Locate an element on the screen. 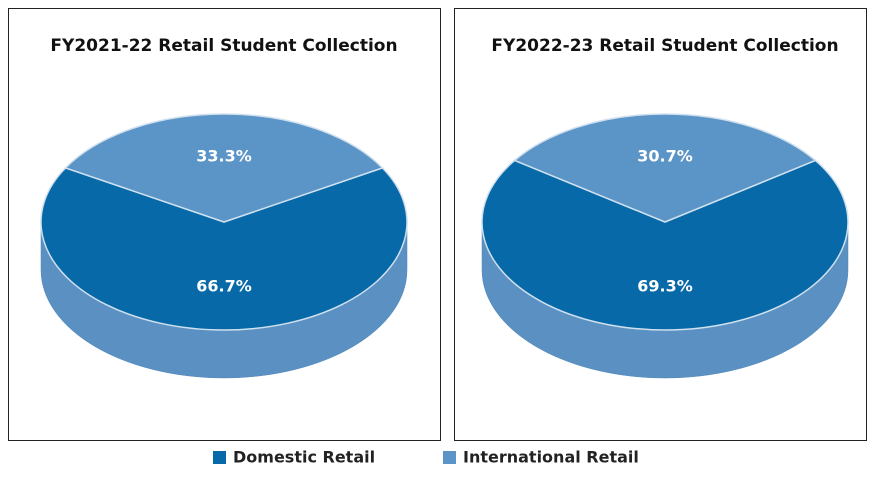 The width and height of the screenshot is (874, 484). legend-label: Domestic Retail is located at coordinates (304, 457).